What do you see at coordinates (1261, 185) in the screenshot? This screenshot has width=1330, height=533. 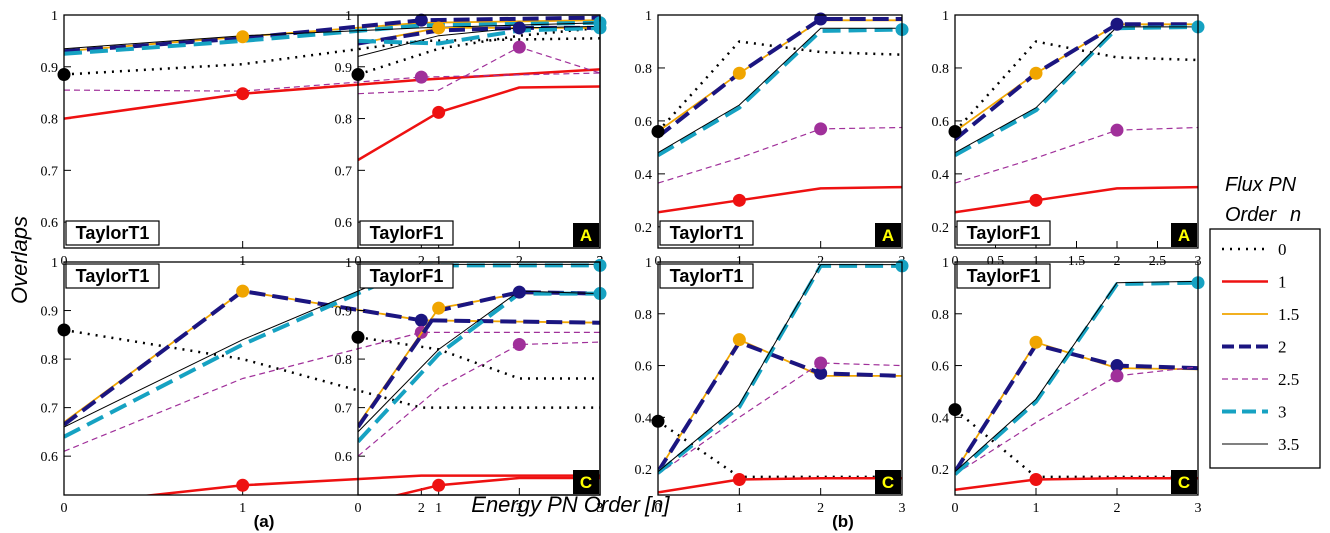 I see `legend-title-line1: Flux PN` at bounding box center [1261, 185].